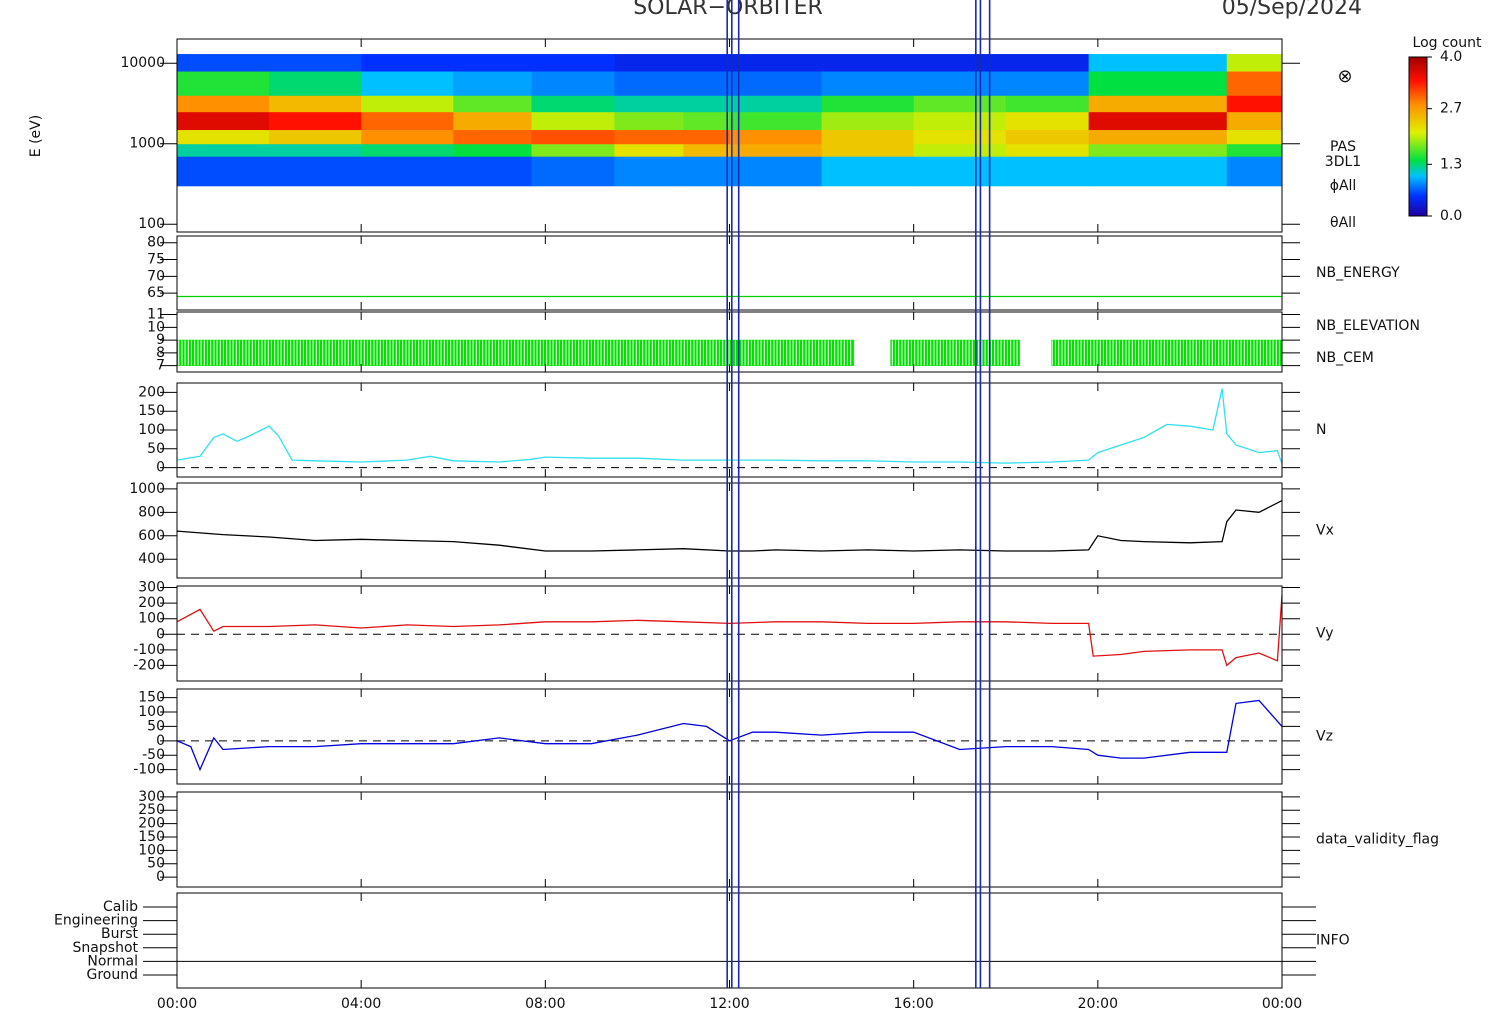 The width and height of the screenshot is (1512, 1020). I want to click on colorbar-title: Log count, so click(1447, 43).